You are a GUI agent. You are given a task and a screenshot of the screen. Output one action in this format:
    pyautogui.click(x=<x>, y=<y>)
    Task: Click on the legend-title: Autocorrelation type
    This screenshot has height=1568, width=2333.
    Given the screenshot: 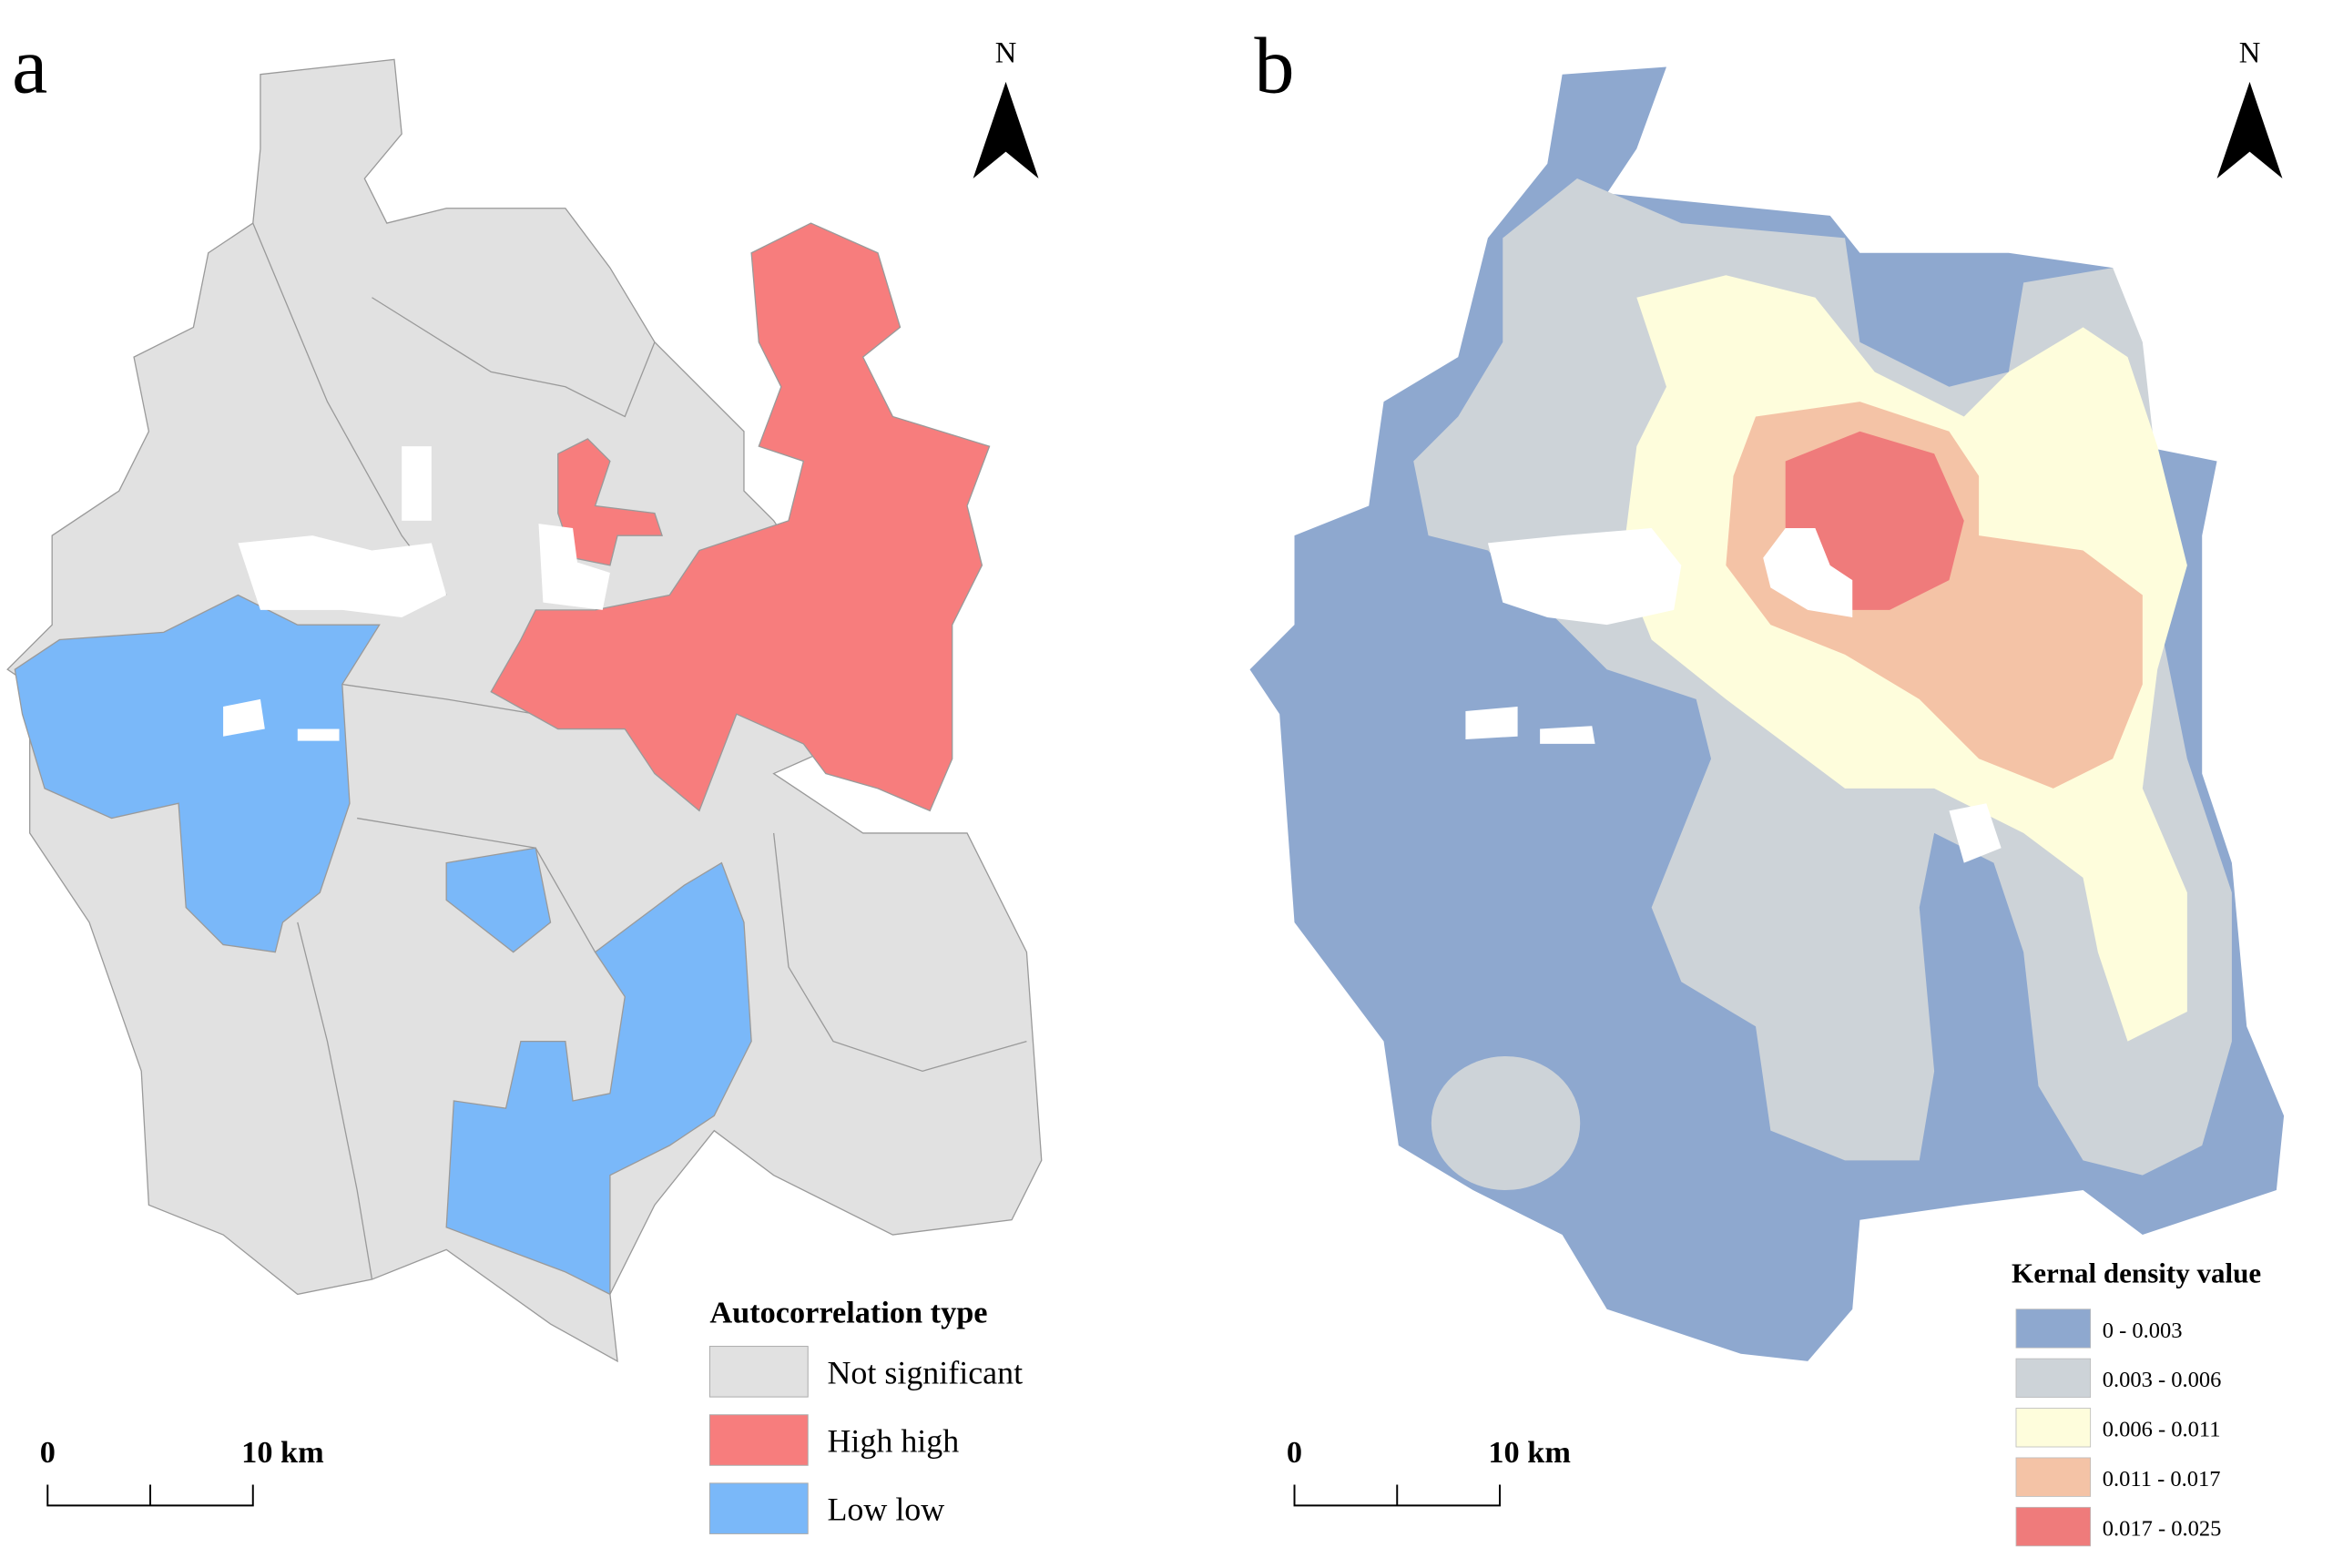 What is the action you would take?
    pyautogui.click(x=848, y=1312)
    